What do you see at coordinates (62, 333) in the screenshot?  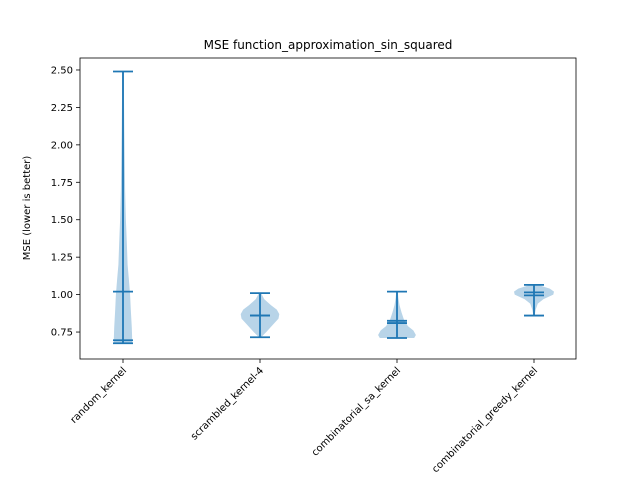 I see `y-tick-label: 0.75` at bounding box center [62, 333].